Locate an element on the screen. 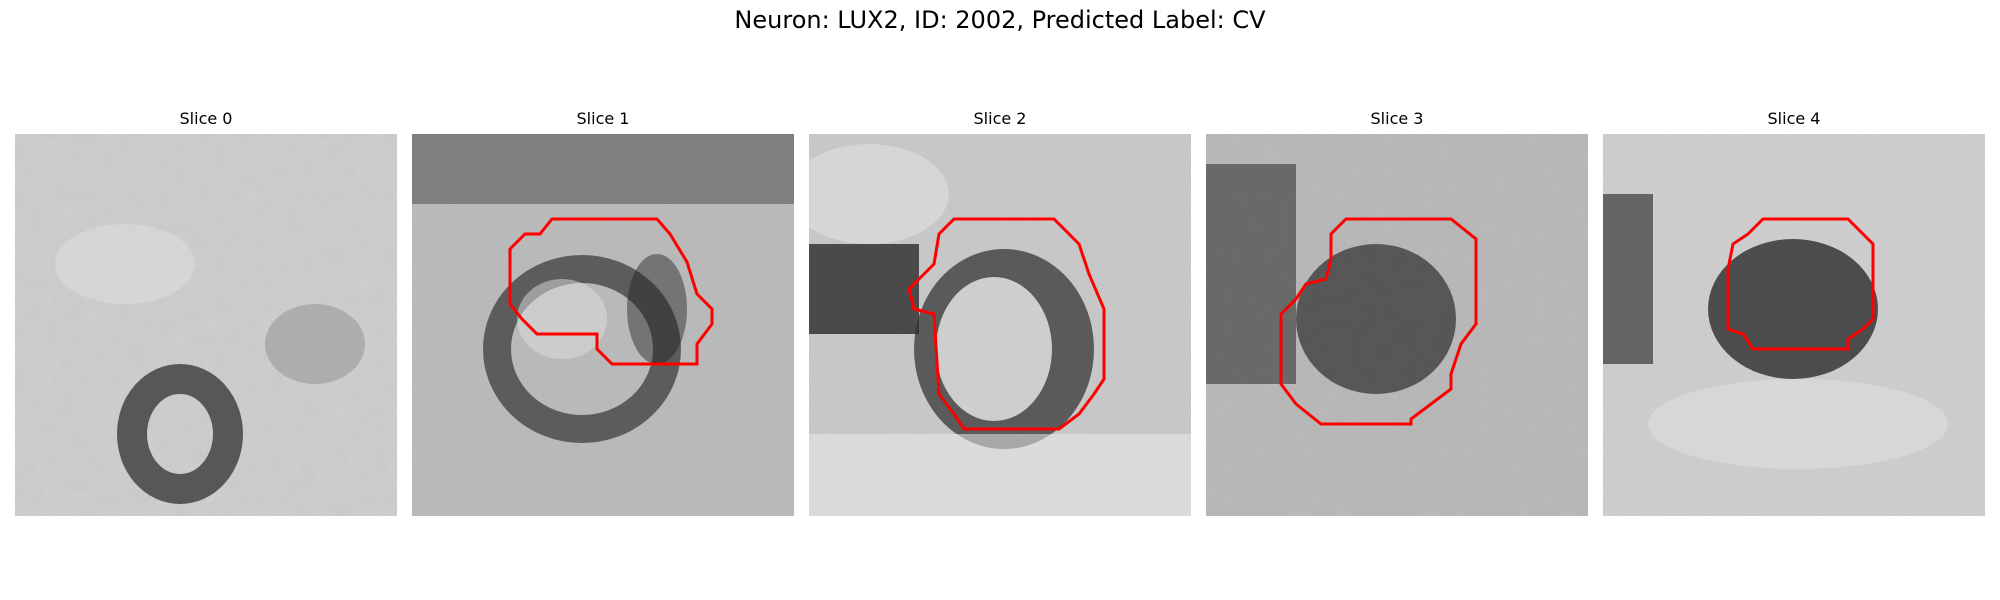 Image resolution: width=2000 pixels, height=600 pixels. slice-title: Slice 3 is located at coordinates (1397, 118).